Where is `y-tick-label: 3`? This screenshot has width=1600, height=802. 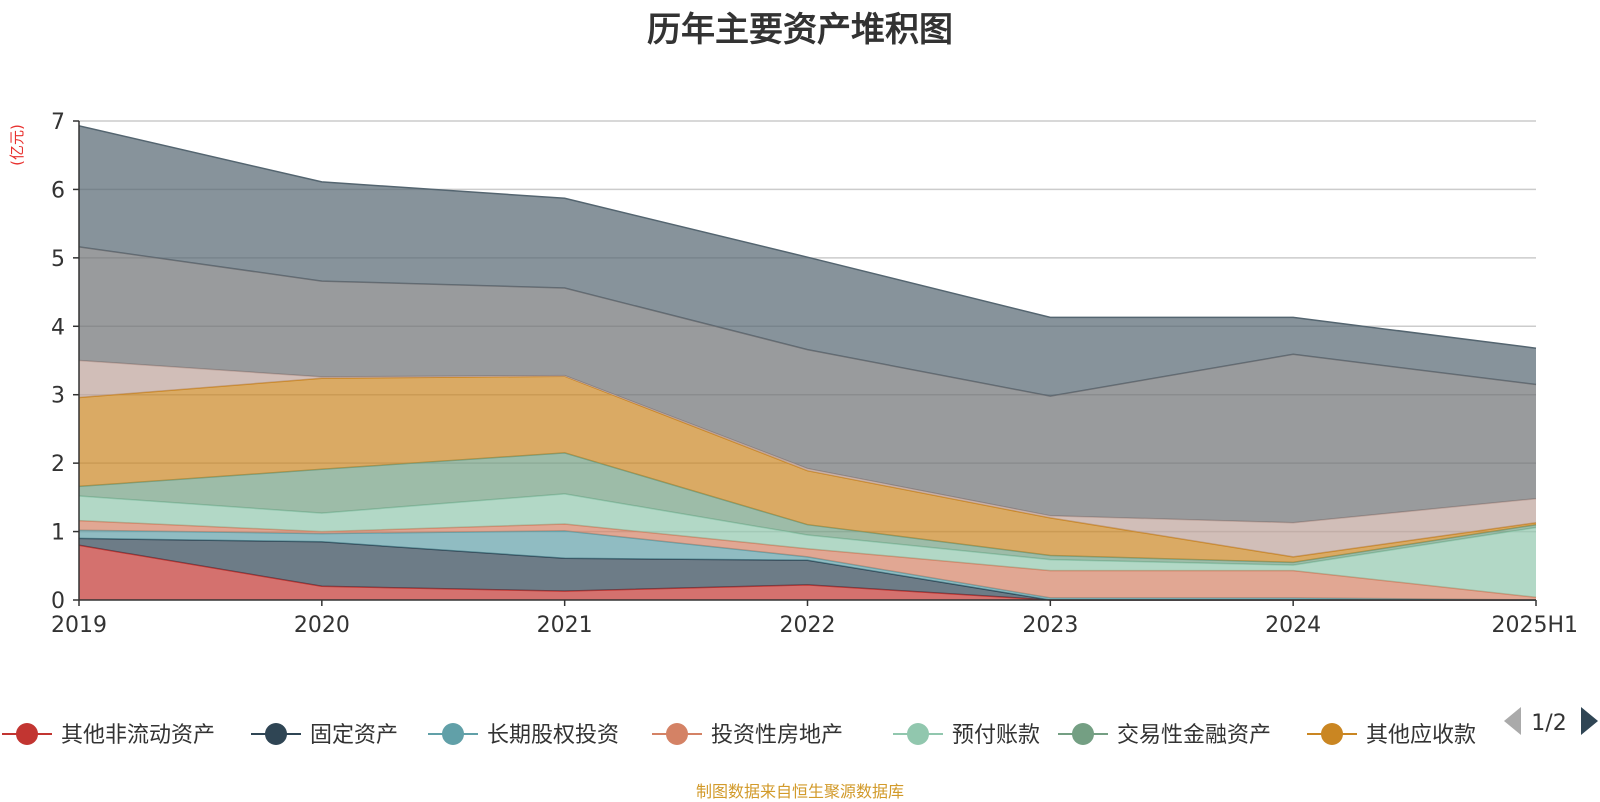
y-tick-label: 3 is located at coordinates (58, 396).